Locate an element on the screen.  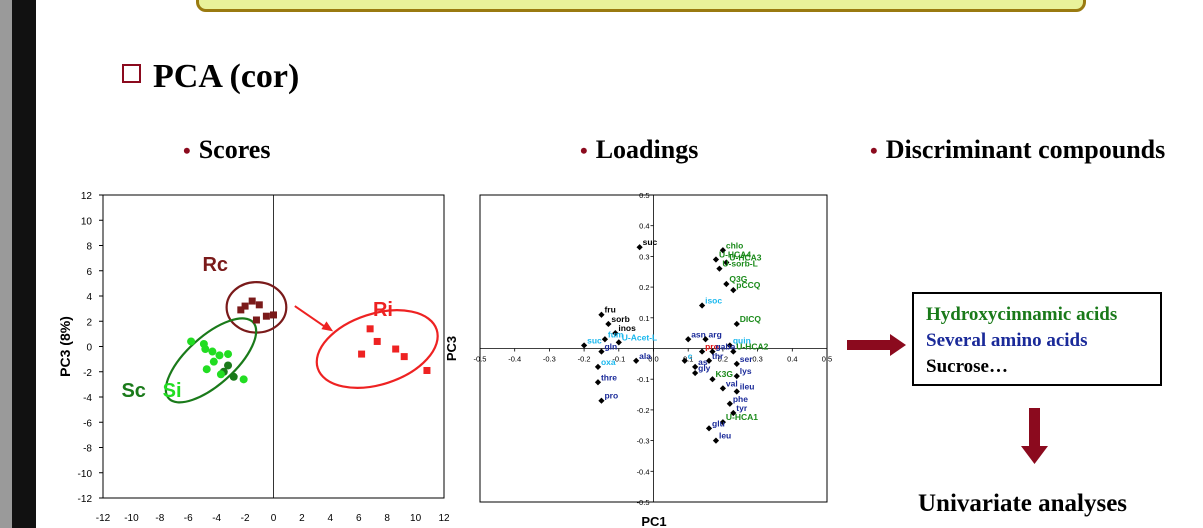
loadings-point-label: asn is located at coordinates (698, 334).